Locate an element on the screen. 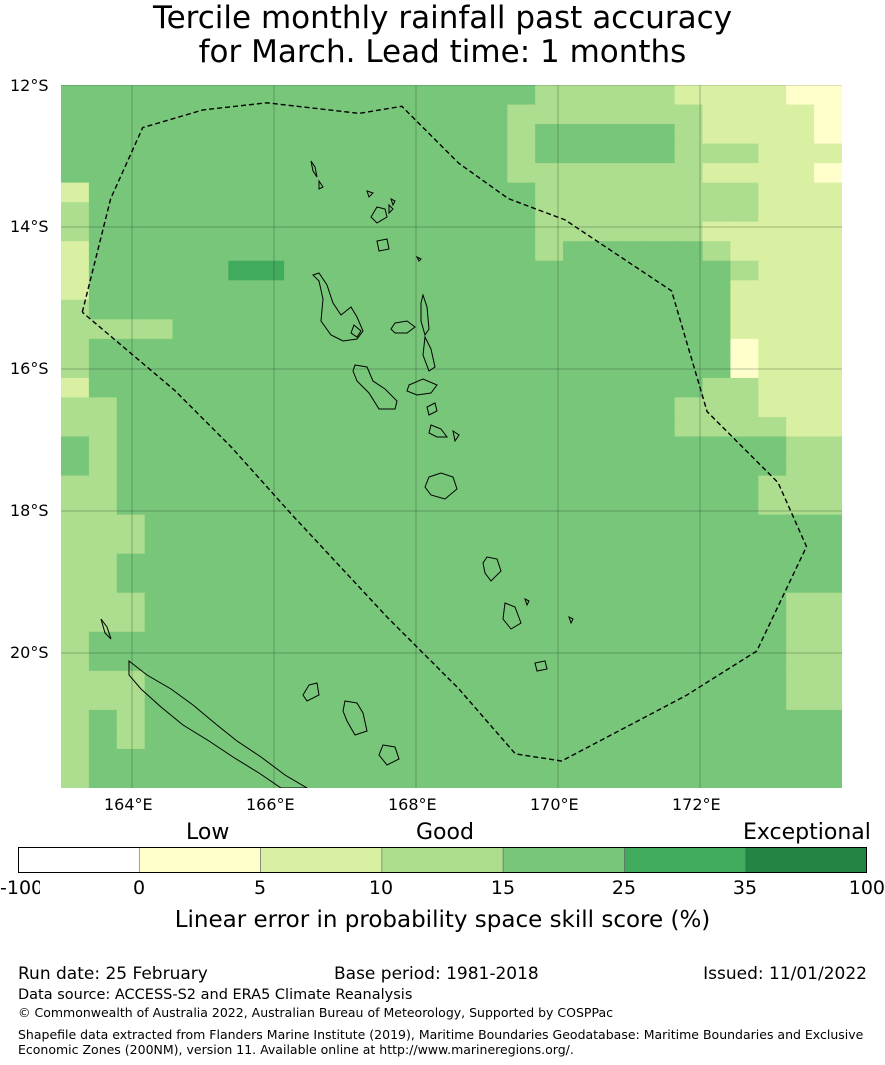  colorbar-segment is located at coordinates (321, 860).